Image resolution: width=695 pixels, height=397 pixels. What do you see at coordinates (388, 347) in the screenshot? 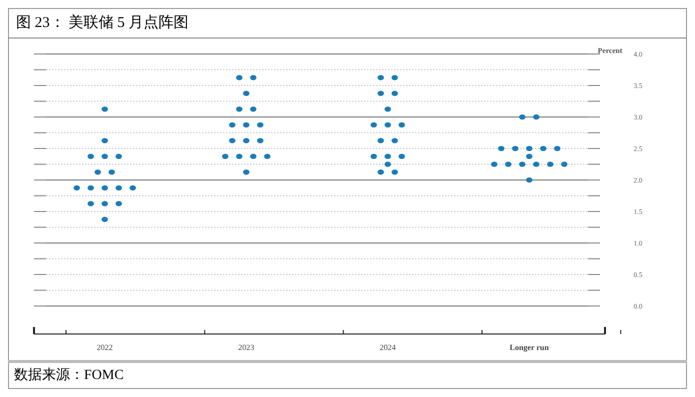
I see `x-tick-label: 2024` at bounding box center [388, 347].